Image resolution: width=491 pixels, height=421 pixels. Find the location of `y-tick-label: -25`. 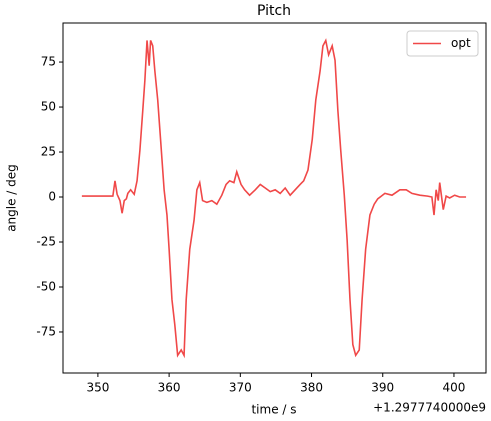

y-tick-label: -25 is located at coordinates (46, 241).